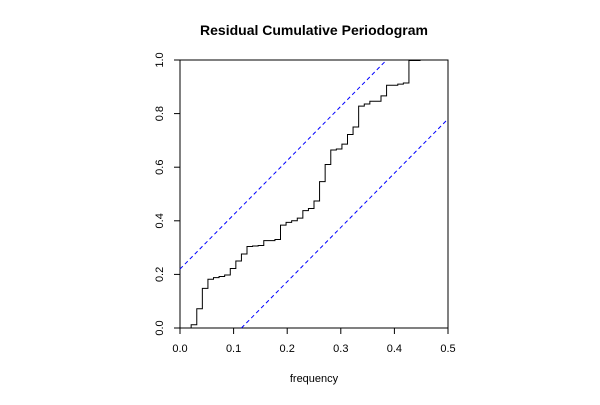 This screenshot has height=405, width=600. What do you see at coordinates (447, 349) in the screenshot?
I see `x-tick-label: 0.5` at bounding box center [447, 349].